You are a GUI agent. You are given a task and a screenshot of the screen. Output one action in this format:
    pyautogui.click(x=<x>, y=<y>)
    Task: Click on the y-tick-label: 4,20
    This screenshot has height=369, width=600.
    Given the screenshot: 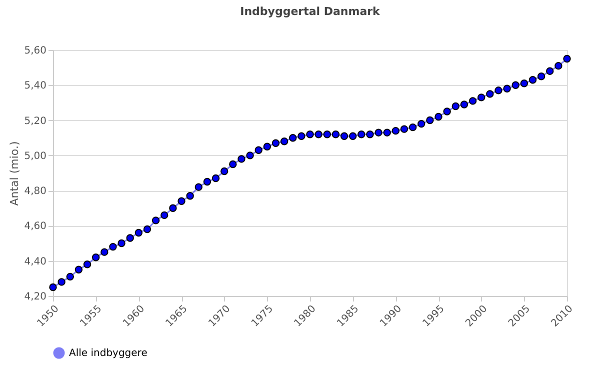 What is the action you would take?
    pyautogui.click(x=35, y=297)
    